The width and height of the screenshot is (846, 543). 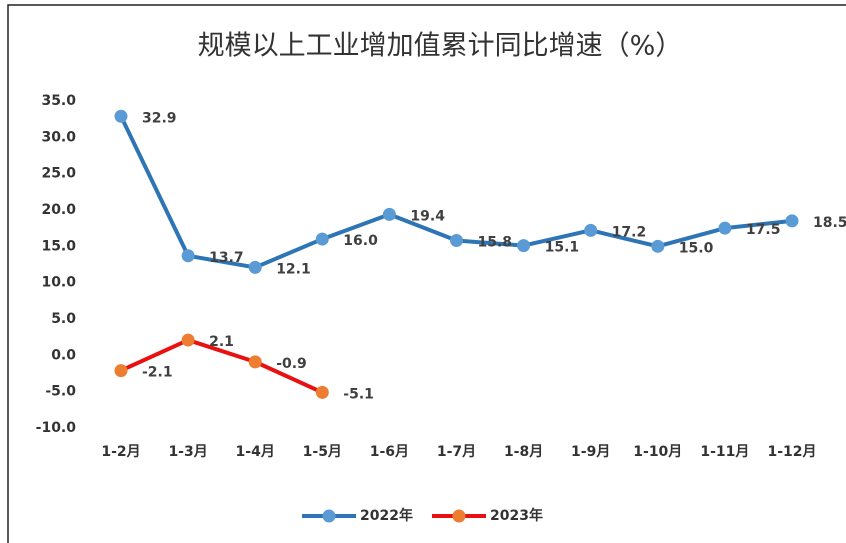 What do you see at coordinates (440, 46) in the screenshot?
I see `chart-title: 规模以上工业增加值累计同比增速（%）` at bounding box center [440, 46].